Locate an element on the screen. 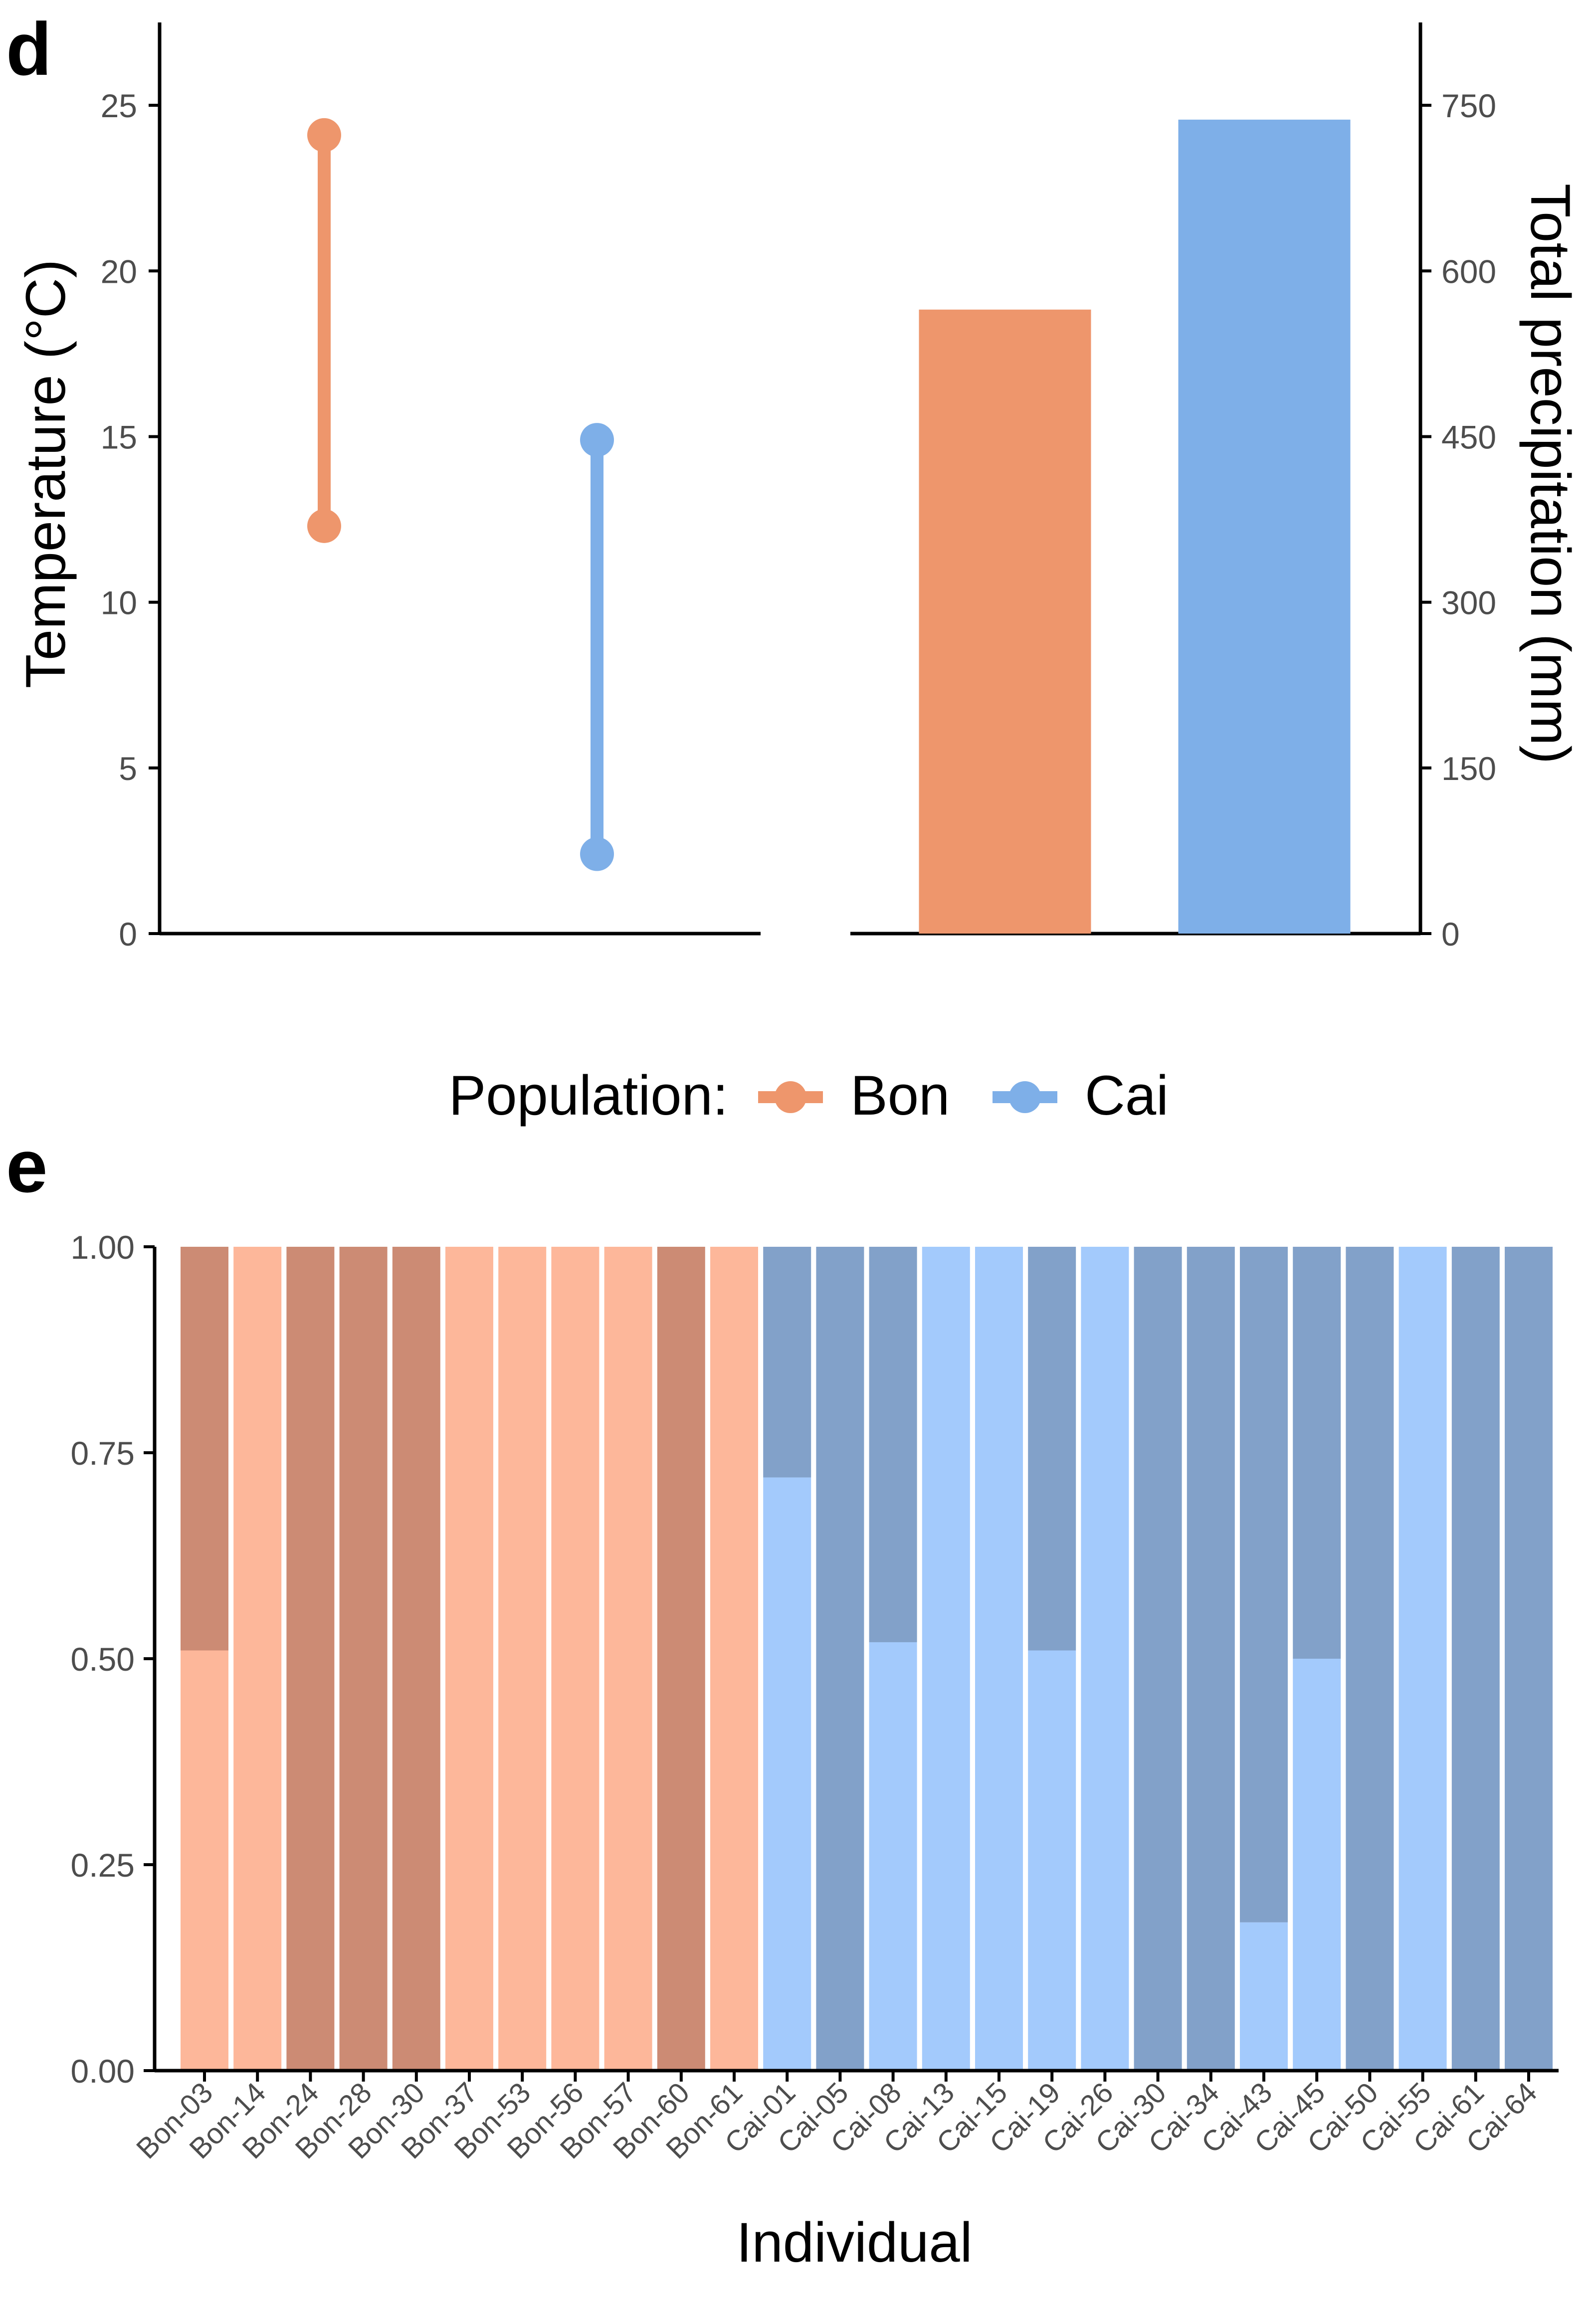  temperature-tick-label: 20 is located at coordinates (119, 271).